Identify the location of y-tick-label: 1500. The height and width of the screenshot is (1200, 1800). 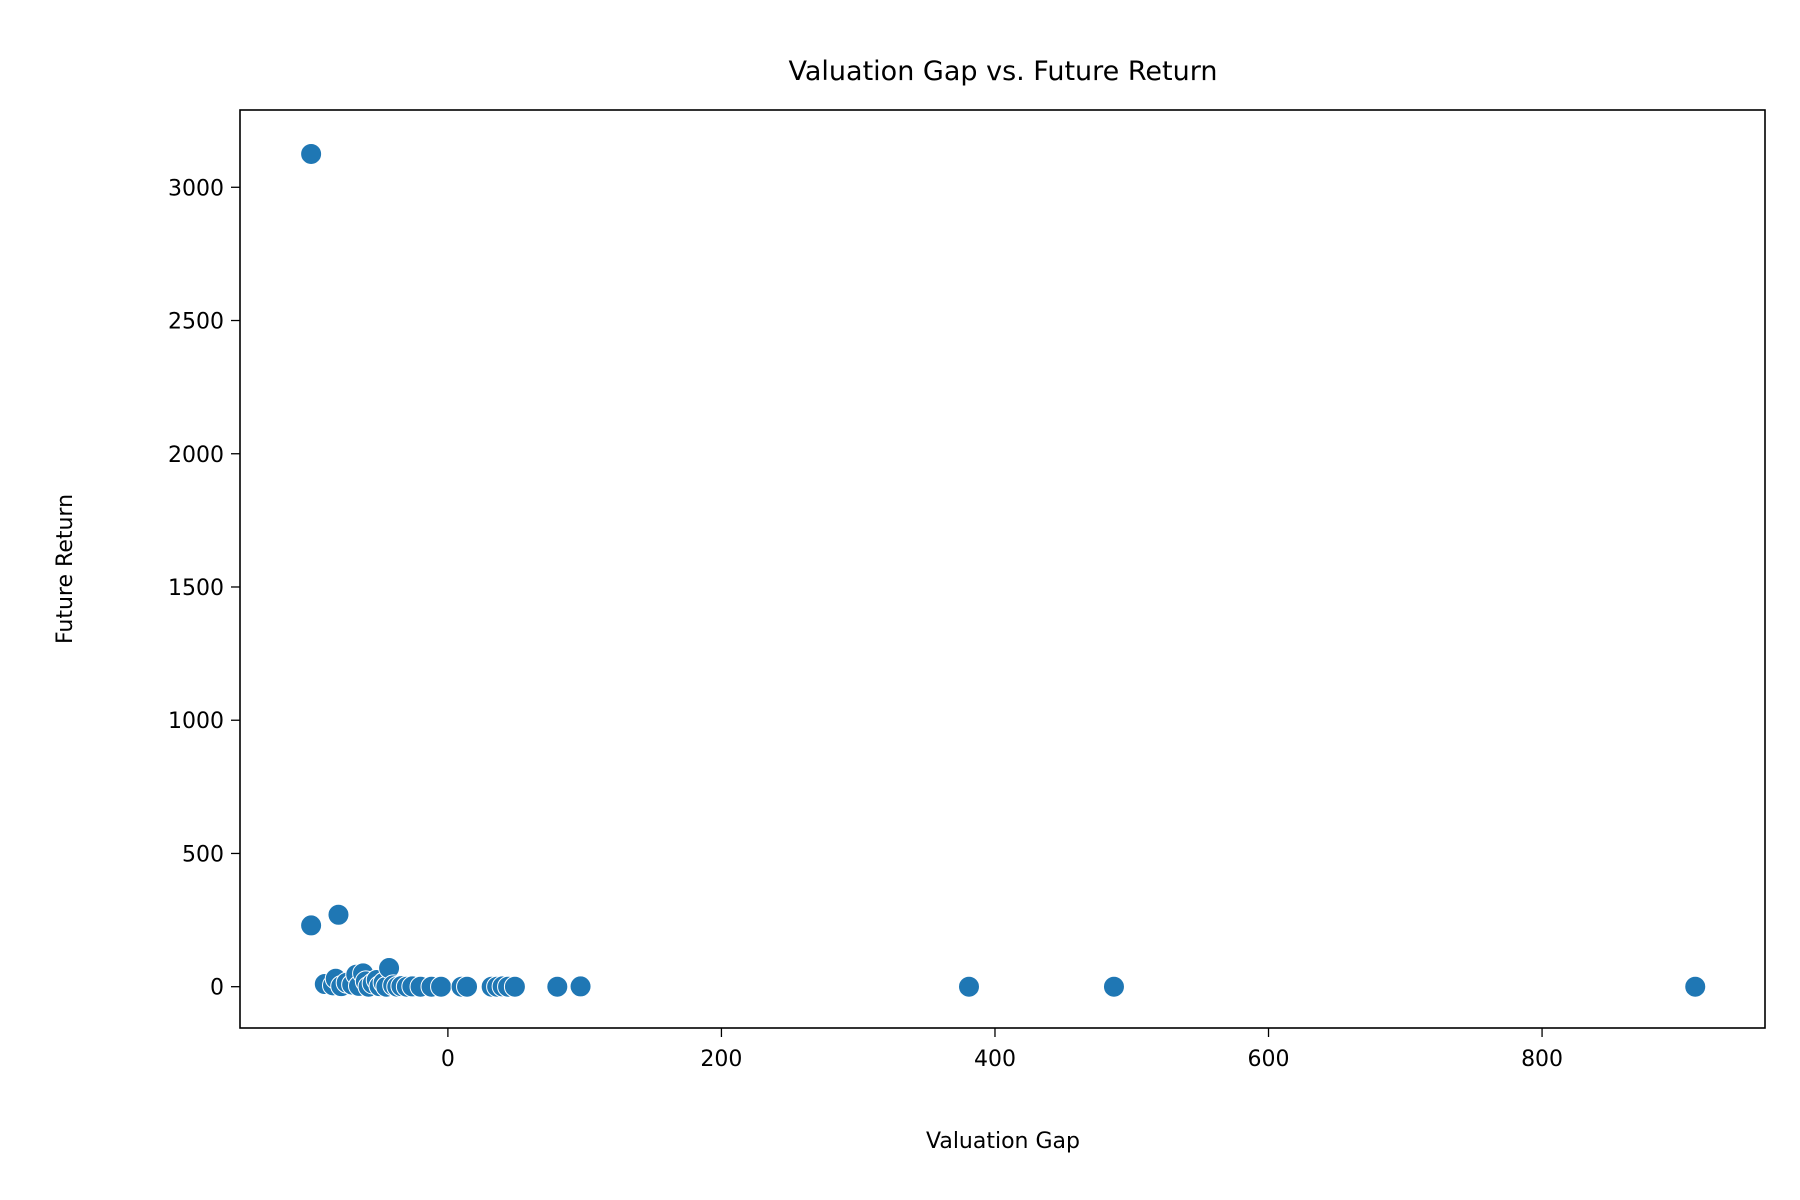
(196, 588).